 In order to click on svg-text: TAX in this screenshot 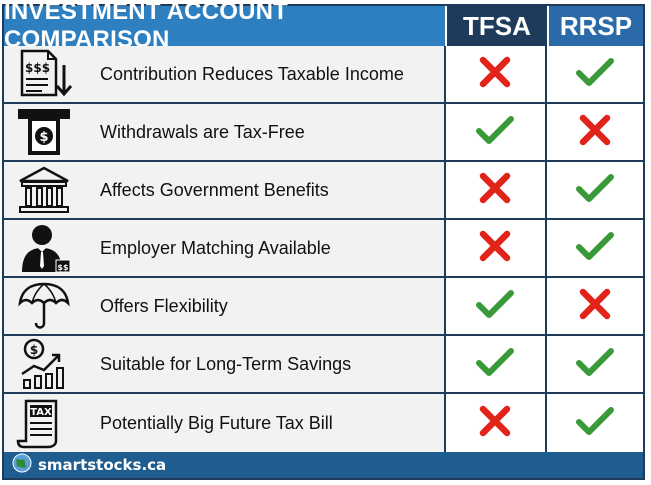, I will do `click(41, 412)`.